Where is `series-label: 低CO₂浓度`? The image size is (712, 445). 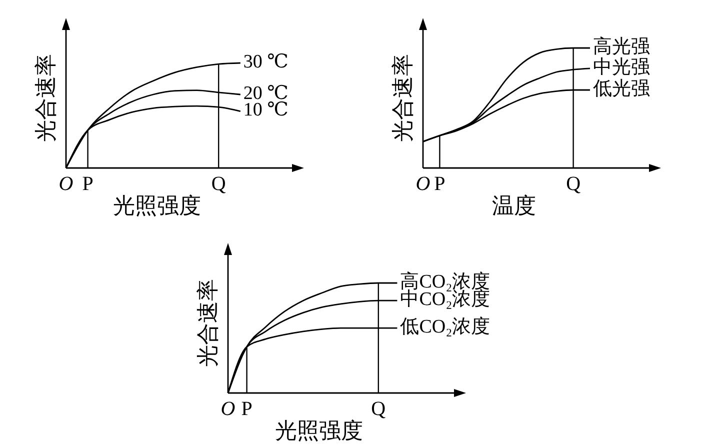
series-label: 低CO₂浓度 is located at coordinates (445, 326).